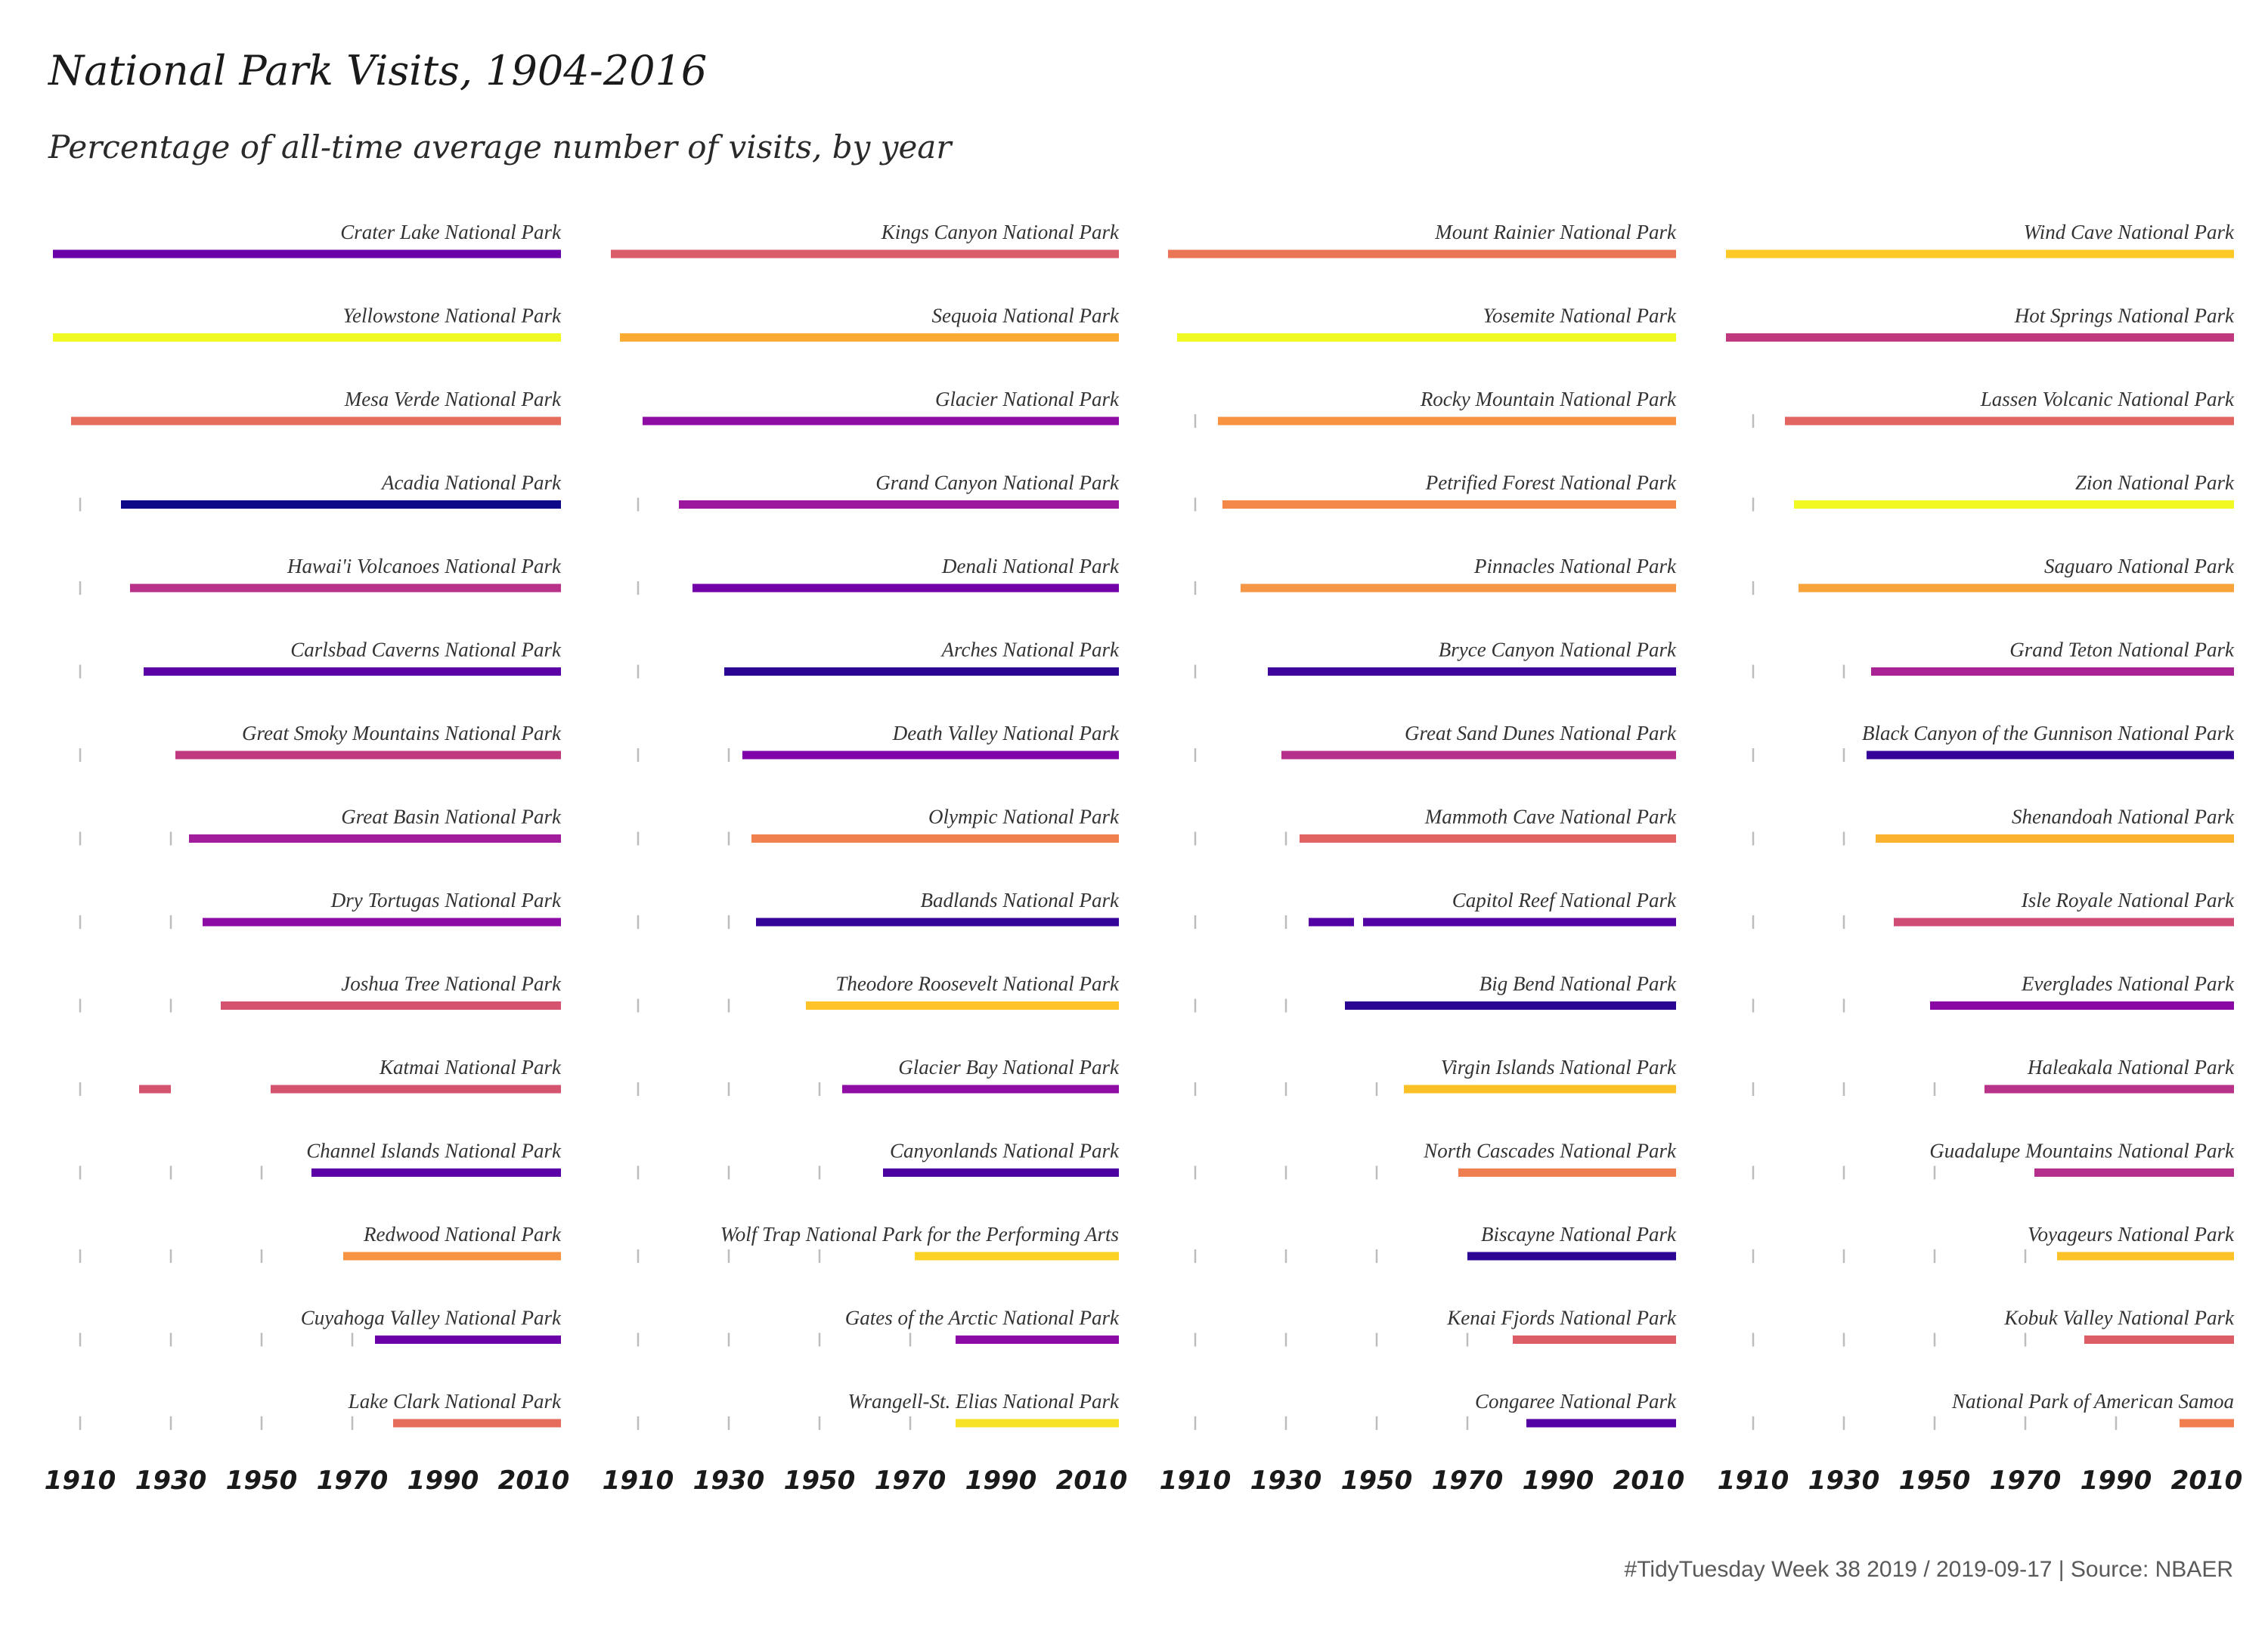 The width and height of the screenshot is (2268, 1628). What do you see at coordinates (426, 650) in the screenshot?
I see `park-label: Carlsbad Caverns National Park` at bounding box center [426, 650].